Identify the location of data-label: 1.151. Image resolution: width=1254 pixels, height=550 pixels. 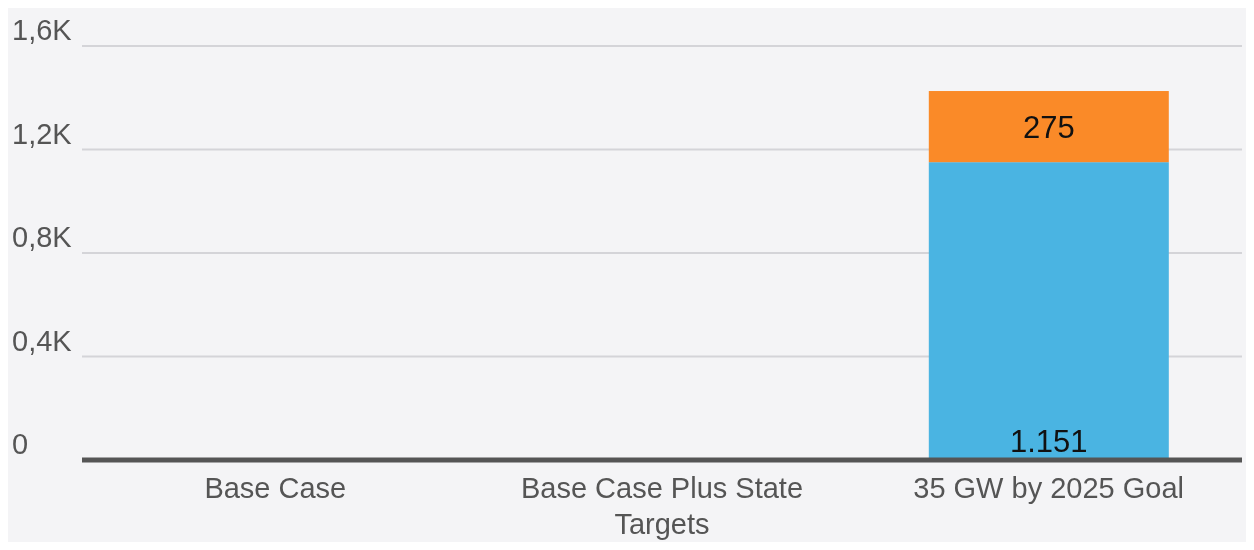
(1049, 441).